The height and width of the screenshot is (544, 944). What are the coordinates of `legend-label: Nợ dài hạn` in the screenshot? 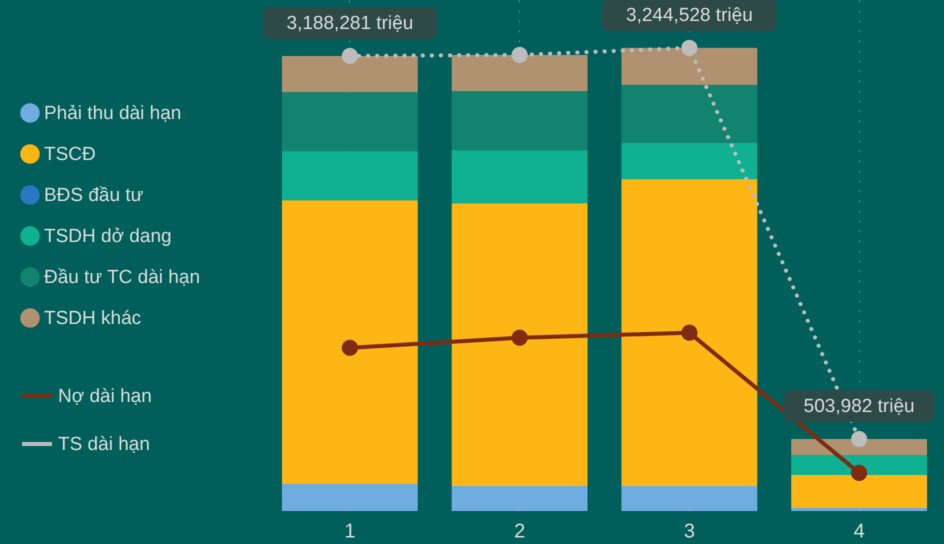 It's located at (105, 396).